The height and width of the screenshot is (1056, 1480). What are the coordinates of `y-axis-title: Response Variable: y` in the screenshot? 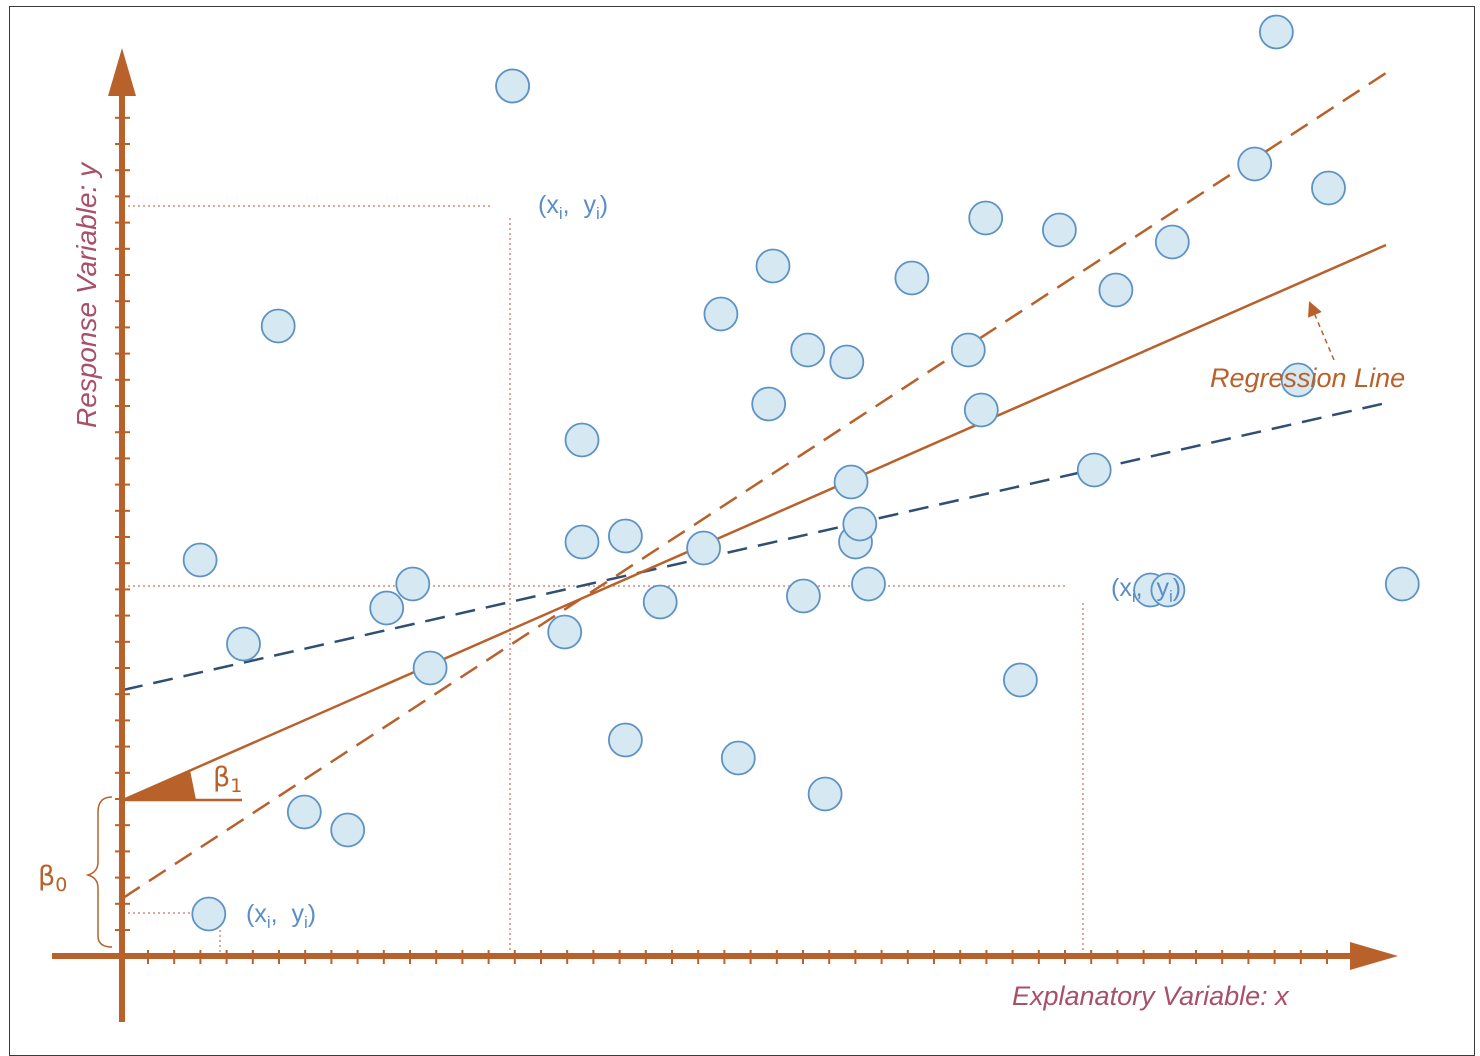 It's located at (86, 294).